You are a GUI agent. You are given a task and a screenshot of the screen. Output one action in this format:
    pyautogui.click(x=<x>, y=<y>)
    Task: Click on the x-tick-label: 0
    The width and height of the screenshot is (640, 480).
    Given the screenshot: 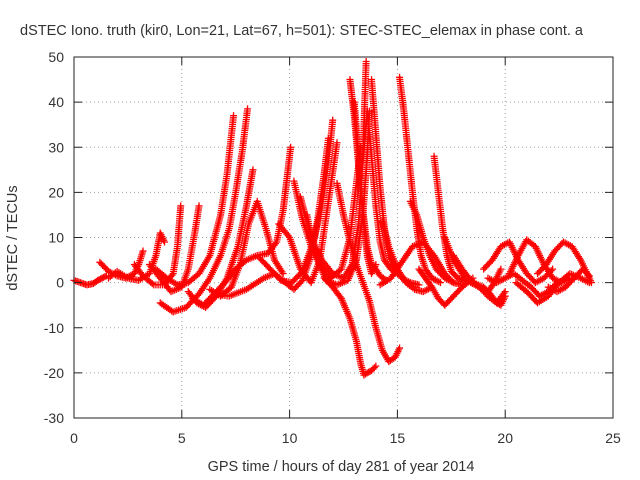 What is the action you would take?
    pyautogui.click(x=74, y=438)
    